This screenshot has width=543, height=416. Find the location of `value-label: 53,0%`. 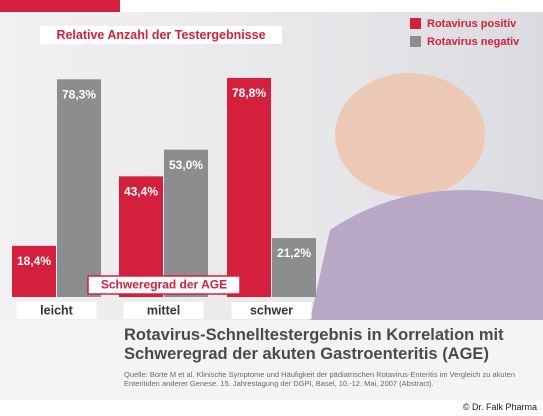

value-label: 53,0% is located at coordinates (186, 165).